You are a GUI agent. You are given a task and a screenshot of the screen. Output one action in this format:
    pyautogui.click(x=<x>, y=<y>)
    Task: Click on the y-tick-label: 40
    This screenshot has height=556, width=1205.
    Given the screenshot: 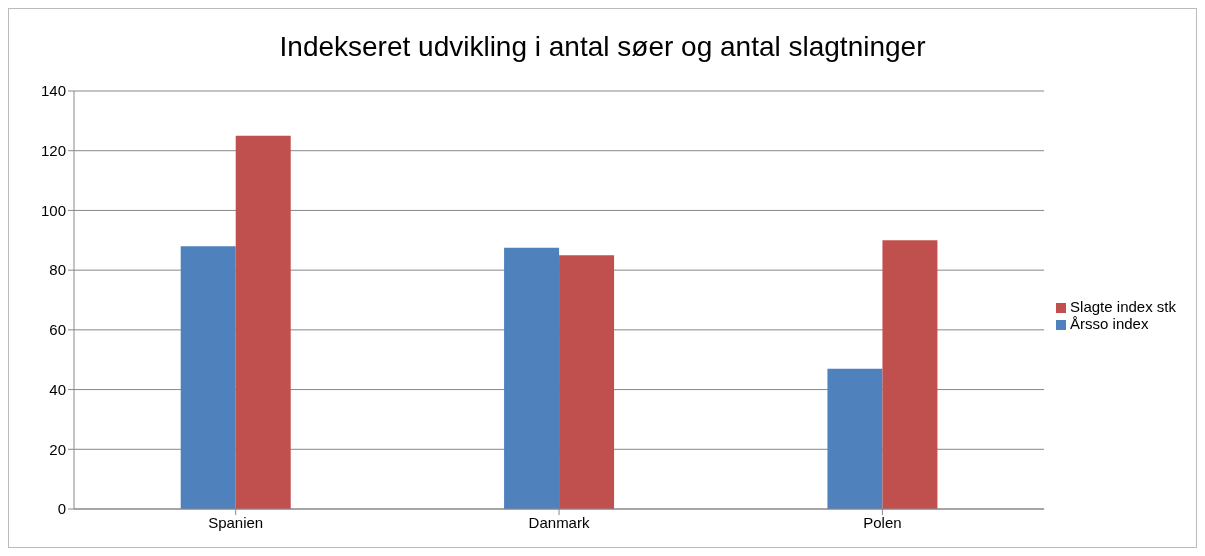 What is the action you would take?
    pyautogui.click(x=57, y=389)
    